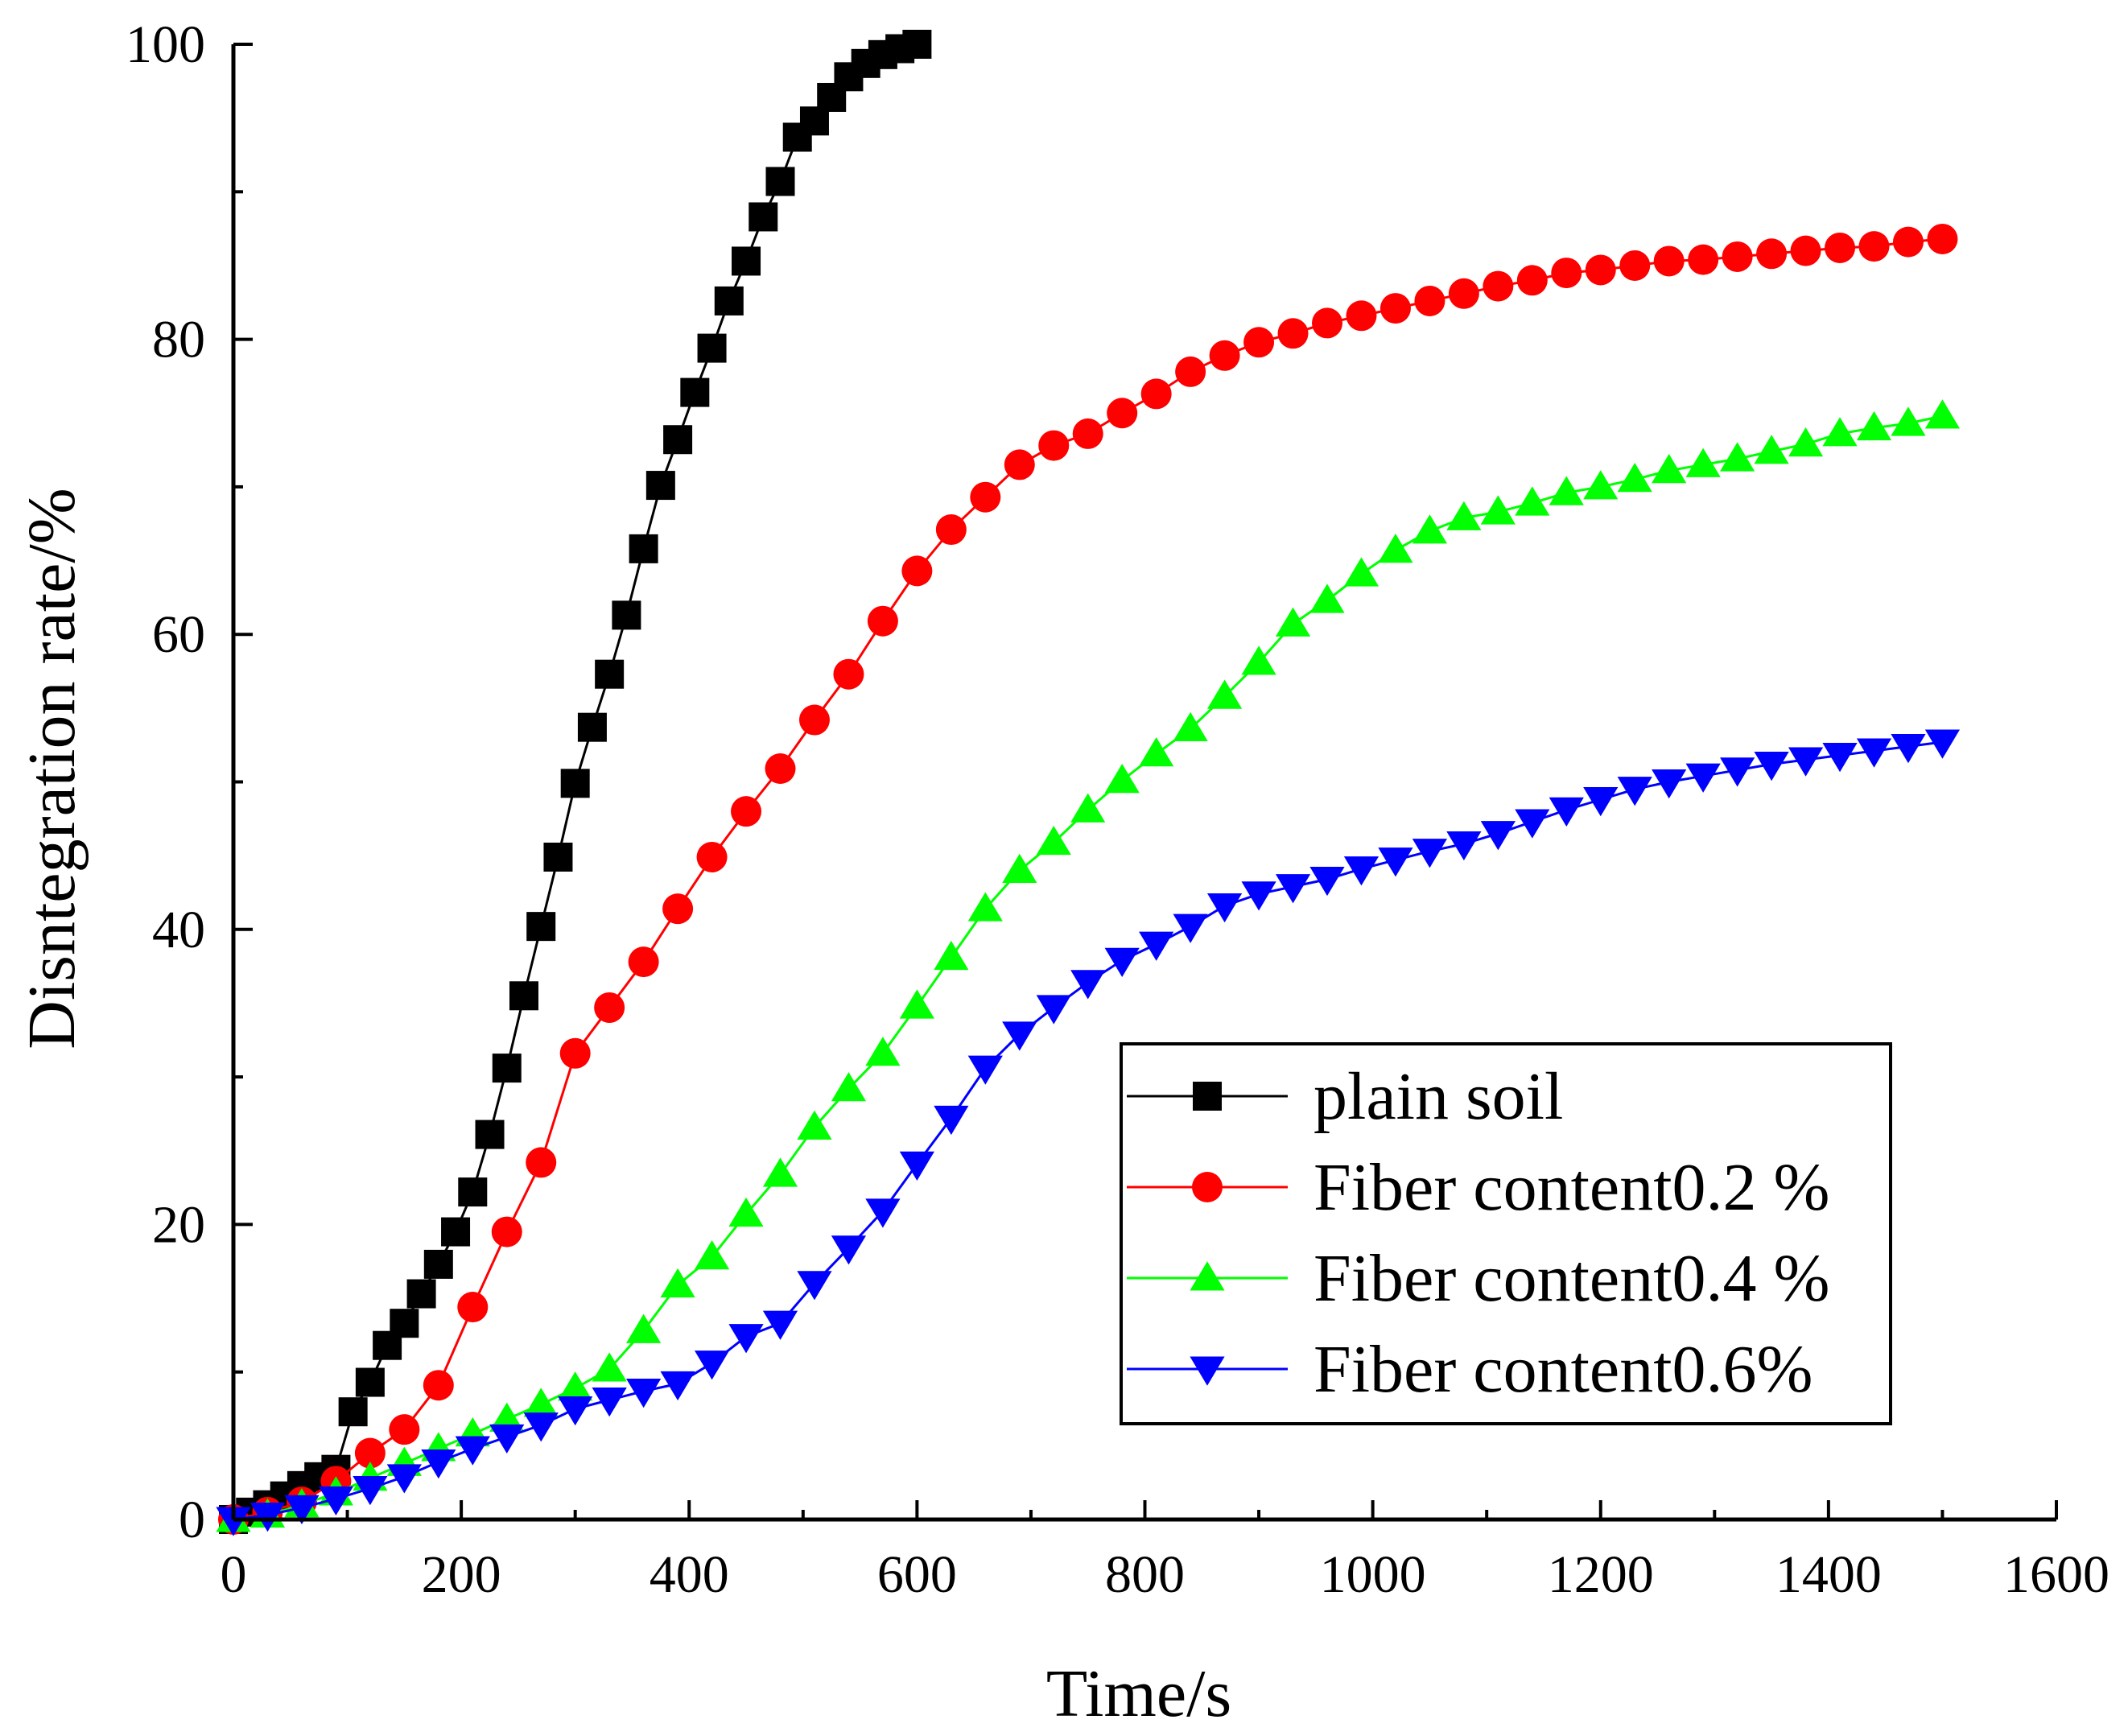  Describe the element at coordinates (192, 1520) in the screenshot. I see `y-tick-label: 0` at that location.